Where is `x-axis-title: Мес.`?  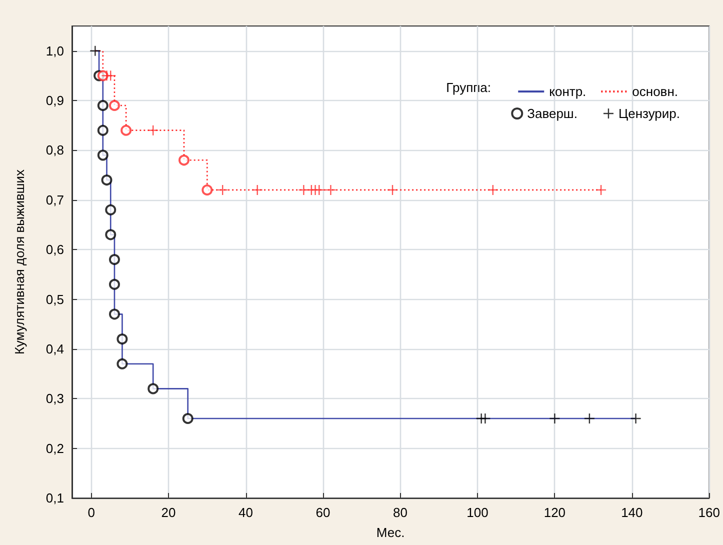 x-axis-title: Мес. is located at coordinates (390, 532).